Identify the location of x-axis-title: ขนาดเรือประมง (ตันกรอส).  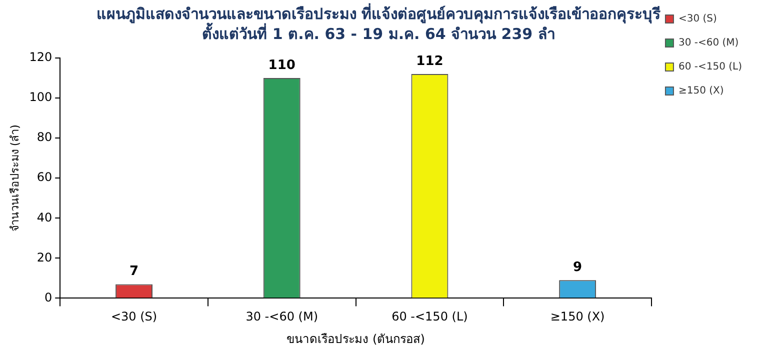
(355, 339).